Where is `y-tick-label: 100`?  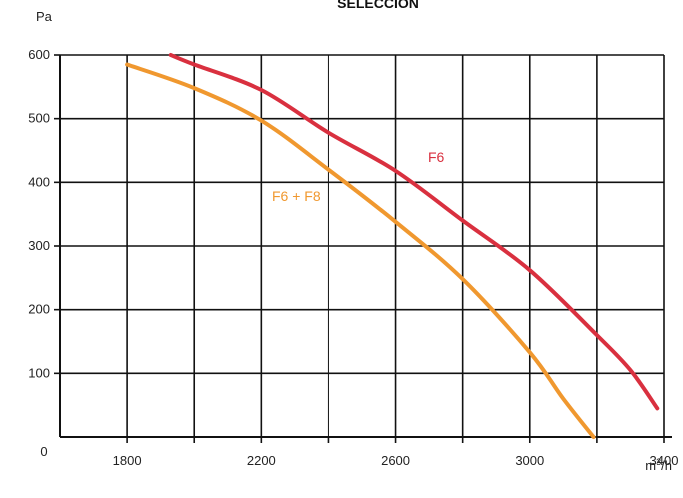 y-tick-label: 100 is located at coordinates (39, 372).